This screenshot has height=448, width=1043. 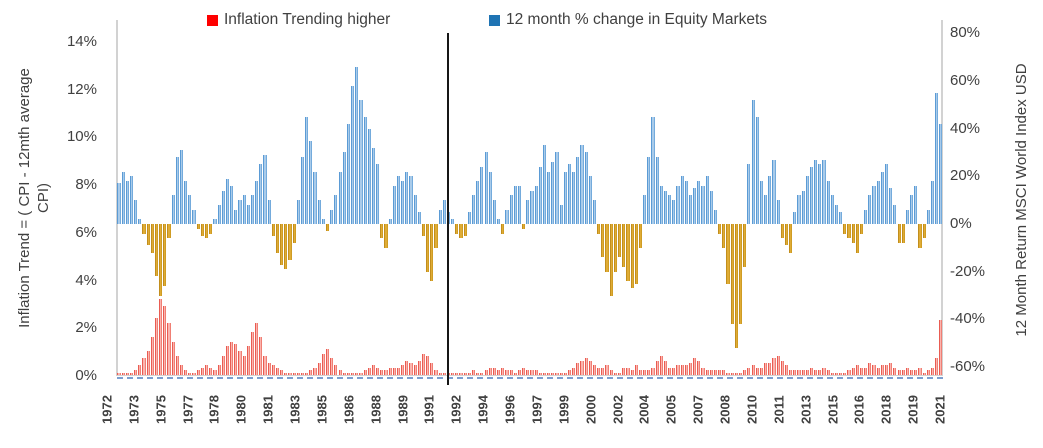 I want to click on x-axis-year-label: 2002, so click(x=618, y=409).